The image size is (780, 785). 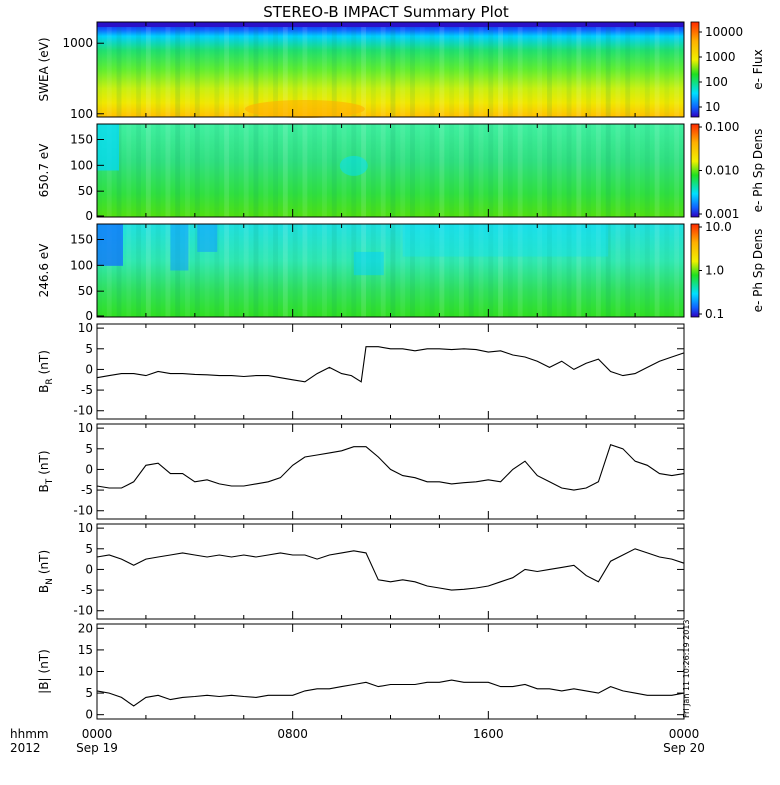 What do you see at coordinates (390, 671) in the screenshot?
I see `panel-frame` at bounding box center [390, 671].